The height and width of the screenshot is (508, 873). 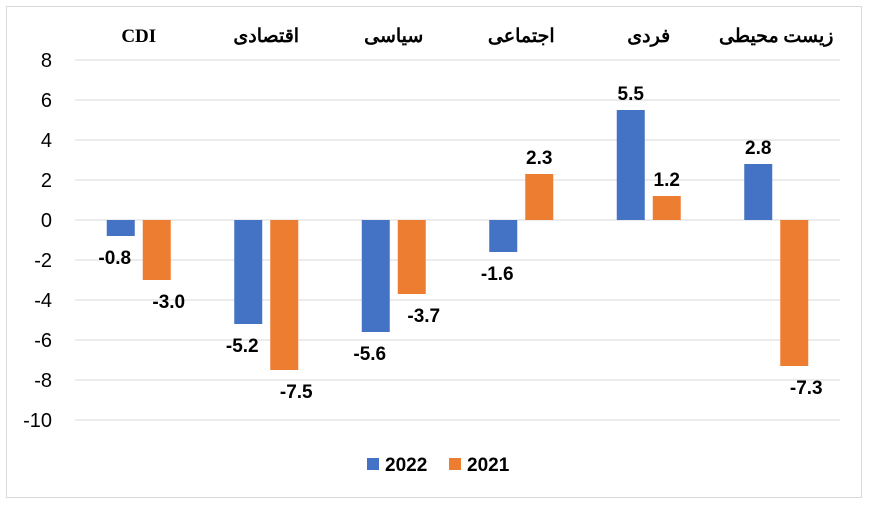 What do you see at coordinates (521, 36) in the screenshot?
I see `category-label: اجتماعی` at bounding box center [521, 36].